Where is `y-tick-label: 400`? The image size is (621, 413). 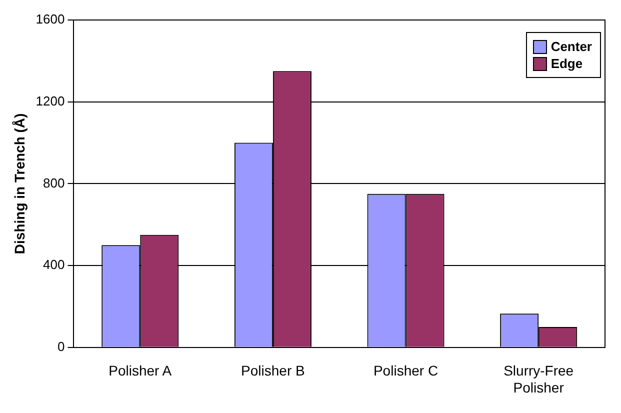 y-tick-label: 400 is located at coordinates (54, 264).